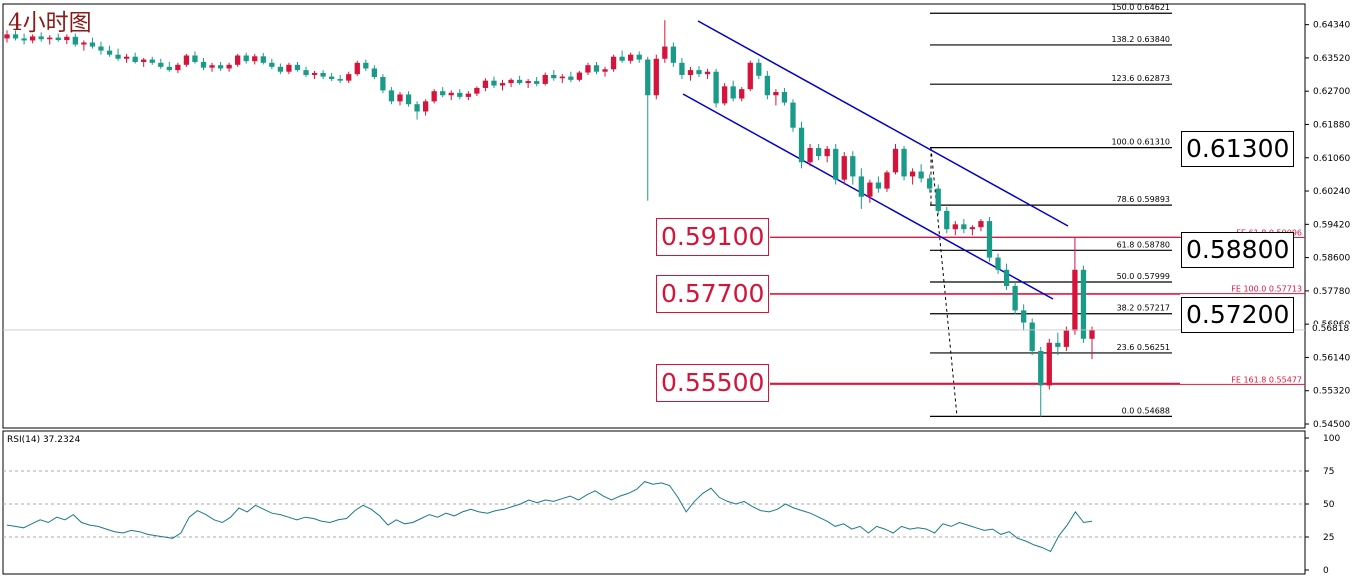  What do you see at coordinates (1326, 571) in the screenshot?
I see `rsi-tick-label: 0` at bounding box center [1326, 571].